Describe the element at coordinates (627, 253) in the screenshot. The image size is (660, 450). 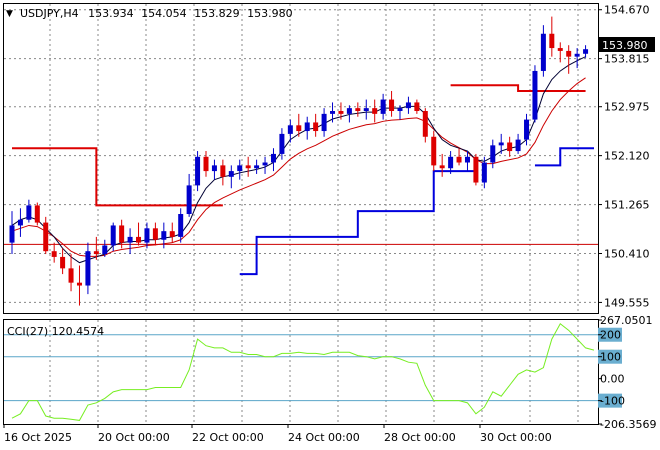
I see `price-tick-label: 150.410` at that location.